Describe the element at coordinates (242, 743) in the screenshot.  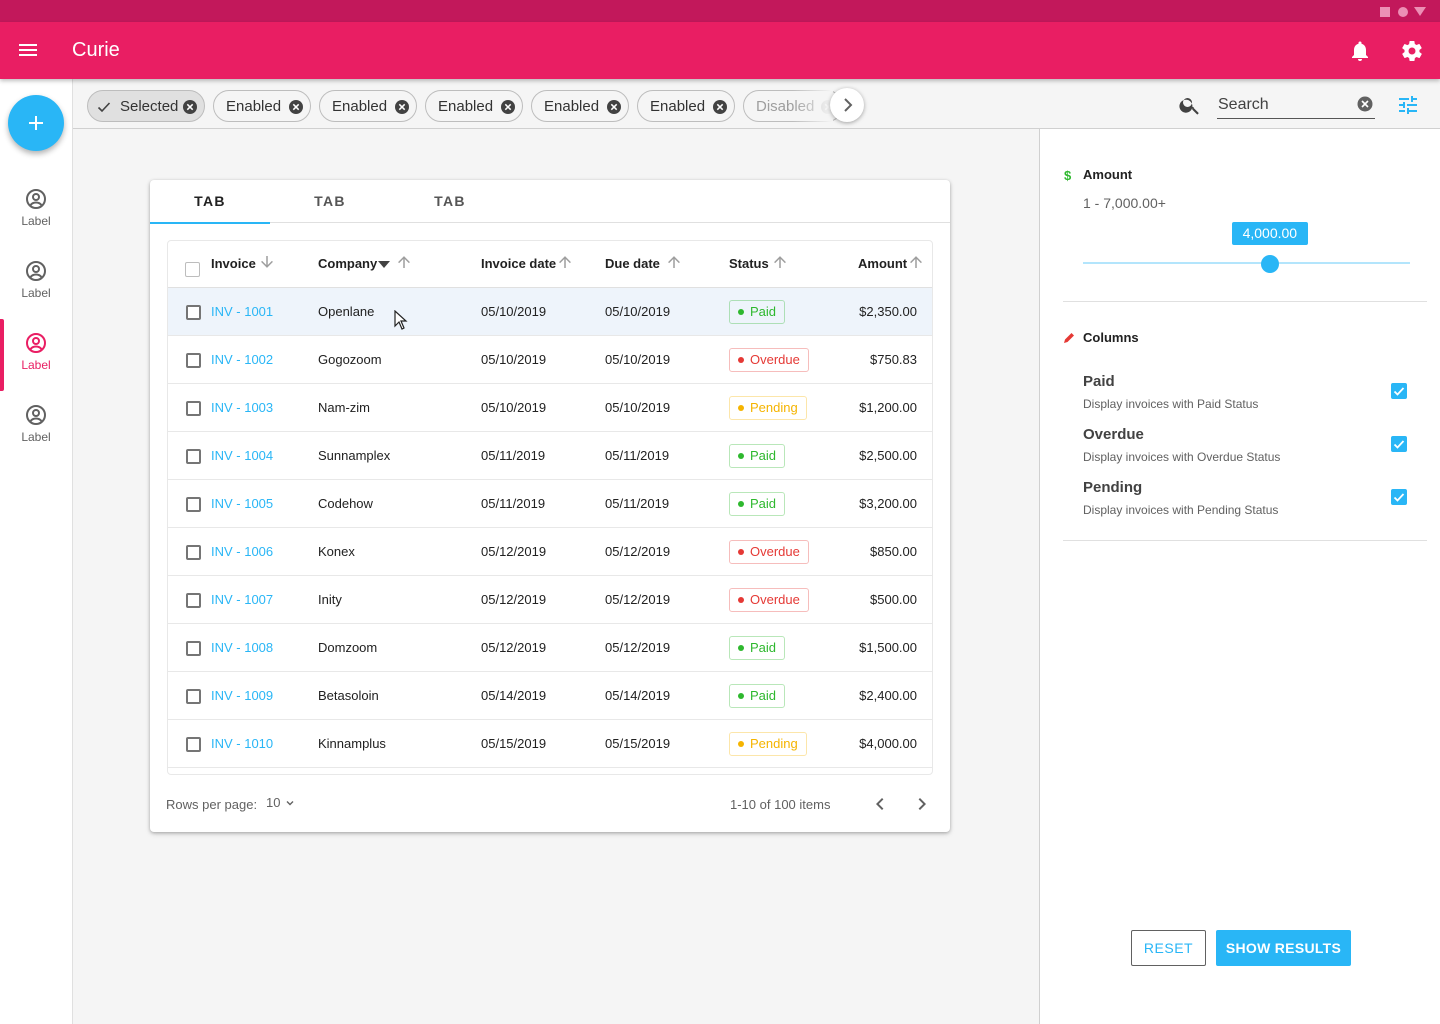
I see `invoice-link: INV - 1010` at that location.